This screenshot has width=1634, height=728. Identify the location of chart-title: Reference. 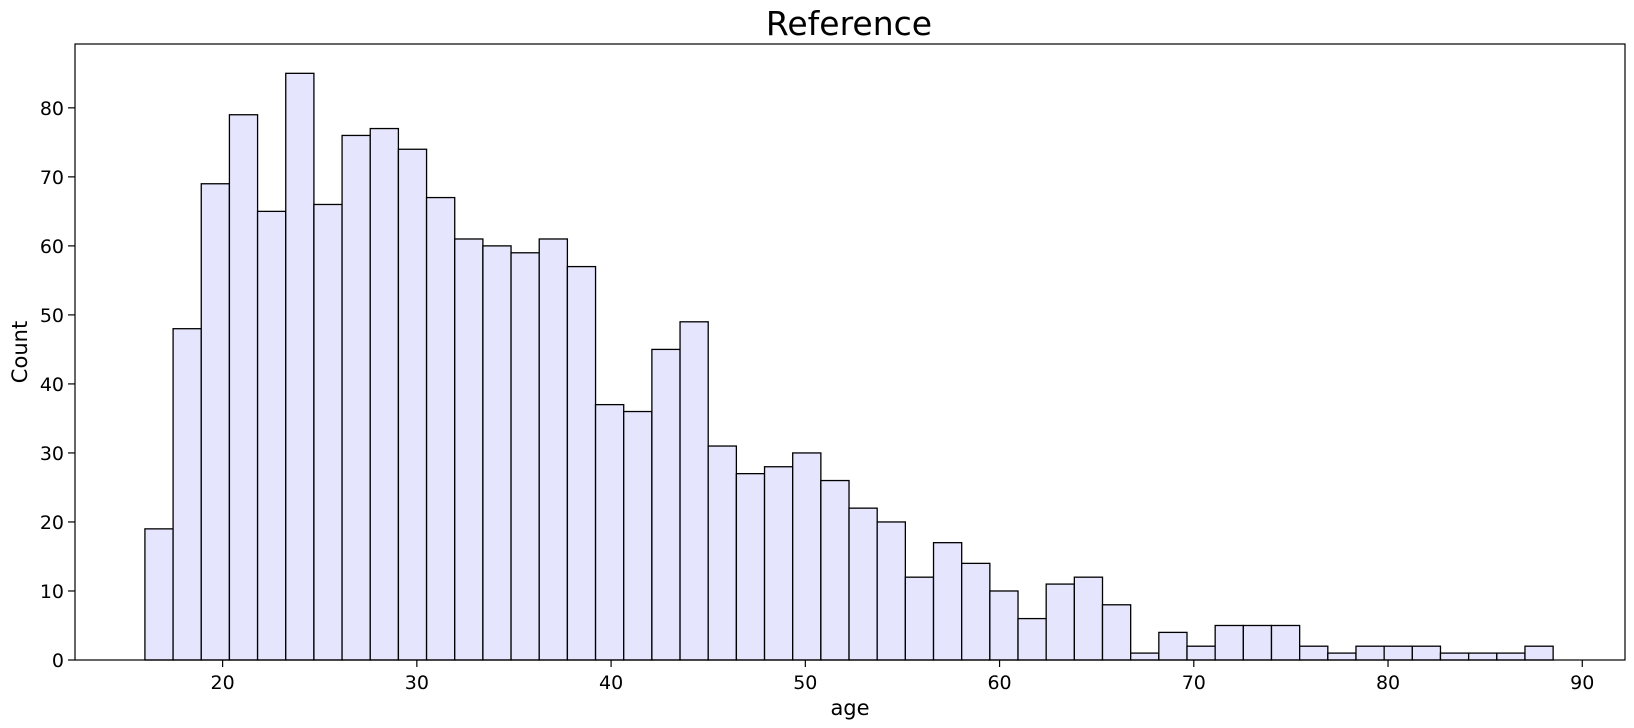
(849, 23).